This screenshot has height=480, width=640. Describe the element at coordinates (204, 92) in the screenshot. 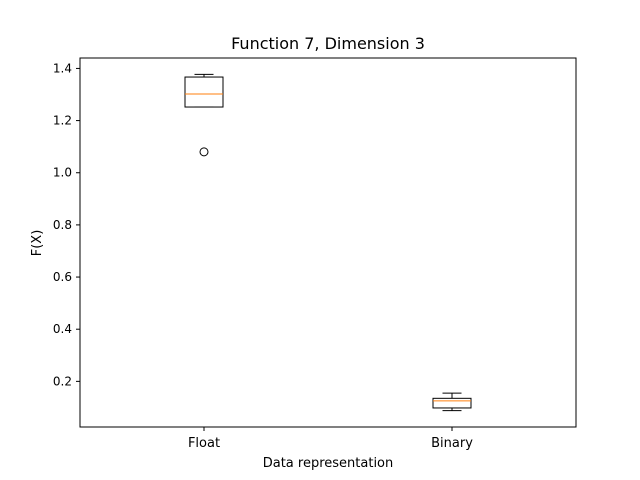

I see `box-float` at that location.